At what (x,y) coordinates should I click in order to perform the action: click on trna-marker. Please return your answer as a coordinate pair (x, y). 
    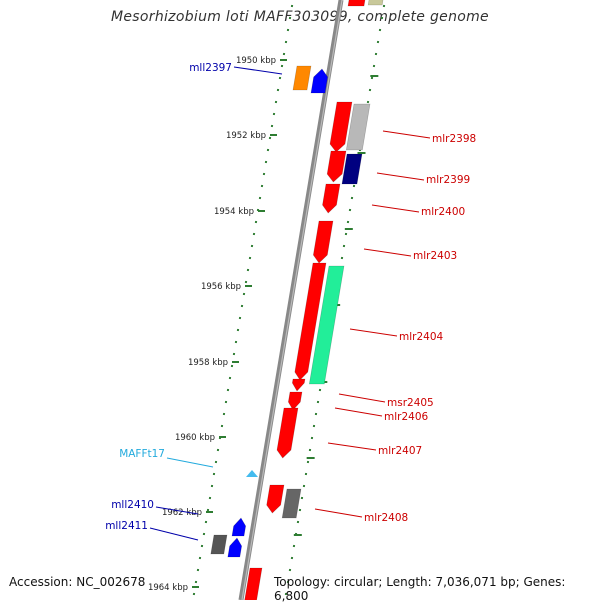
    Looking at the image, I should click on (252, 473).